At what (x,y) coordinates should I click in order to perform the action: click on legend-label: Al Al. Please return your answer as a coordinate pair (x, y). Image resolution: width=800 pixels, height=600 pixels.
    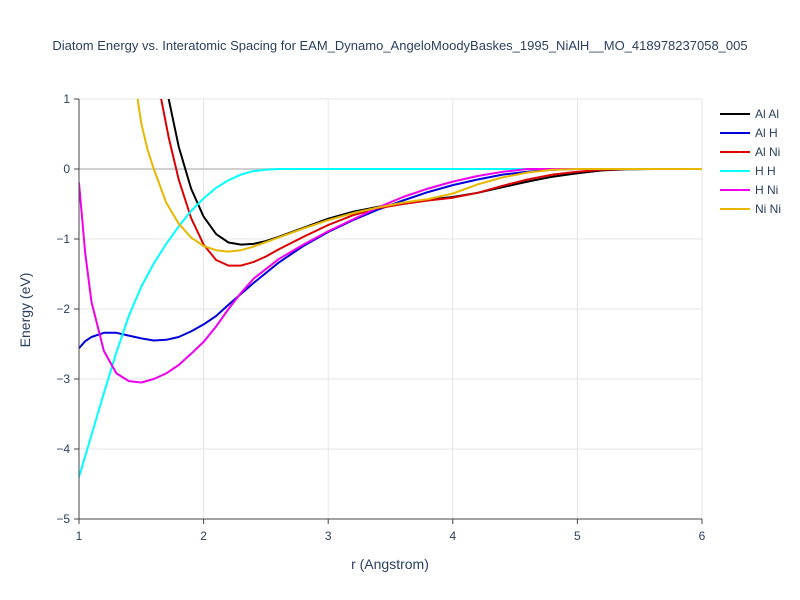
    Looking at the image, I should click on (767, 114).